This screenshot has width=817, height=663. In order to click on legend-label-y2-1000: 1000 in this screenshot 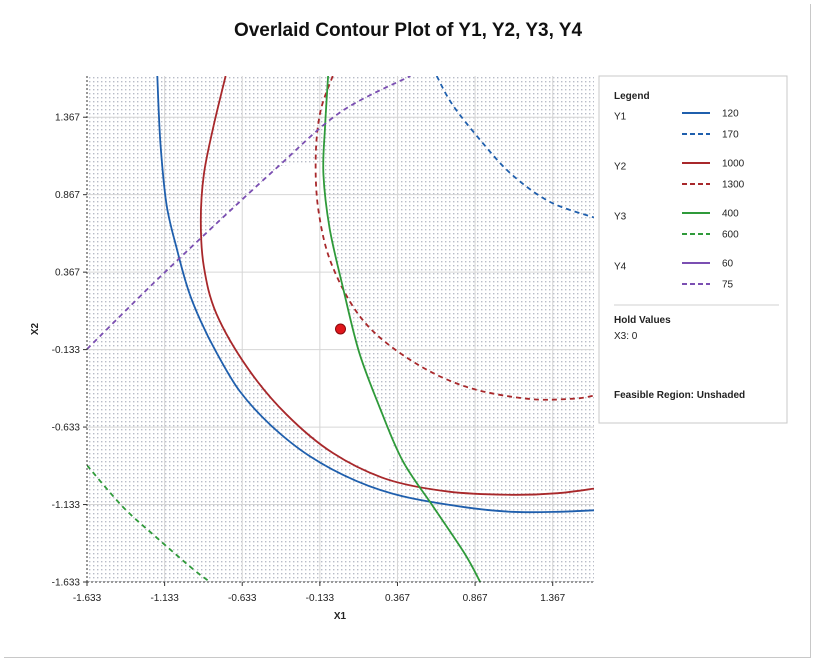, I will do `click(733, 164)`.